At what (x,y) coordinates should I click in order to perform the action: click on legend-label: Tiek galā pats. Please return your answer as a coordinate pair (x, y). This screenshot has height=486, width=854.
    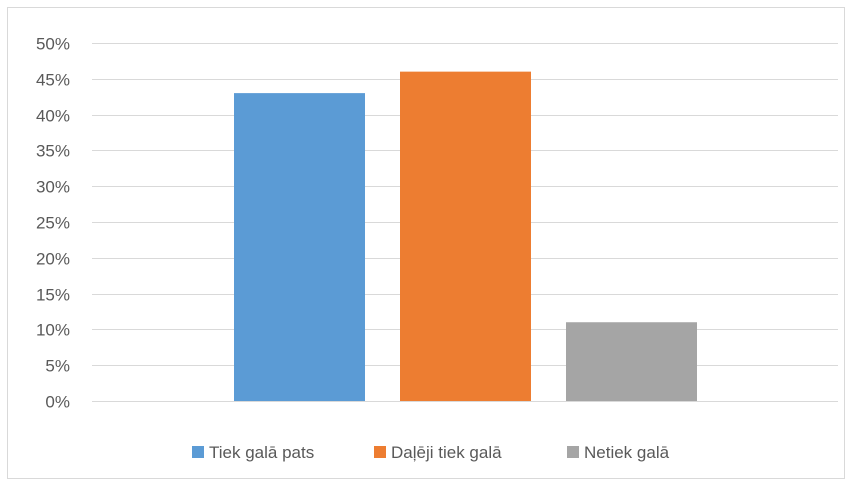
    Looking at the image, I should click on (261, 452).